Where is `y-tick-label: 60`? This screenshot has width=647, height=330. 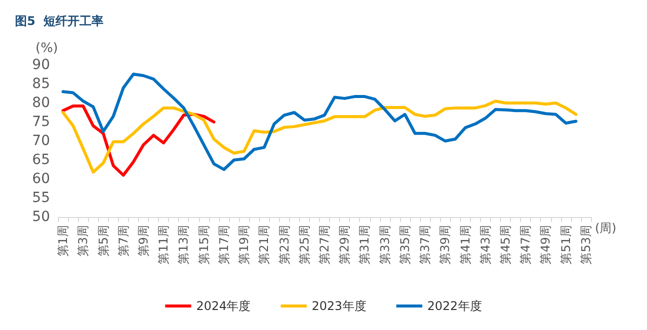 y-tick-label: 60 is located at coordinates (41, 179).